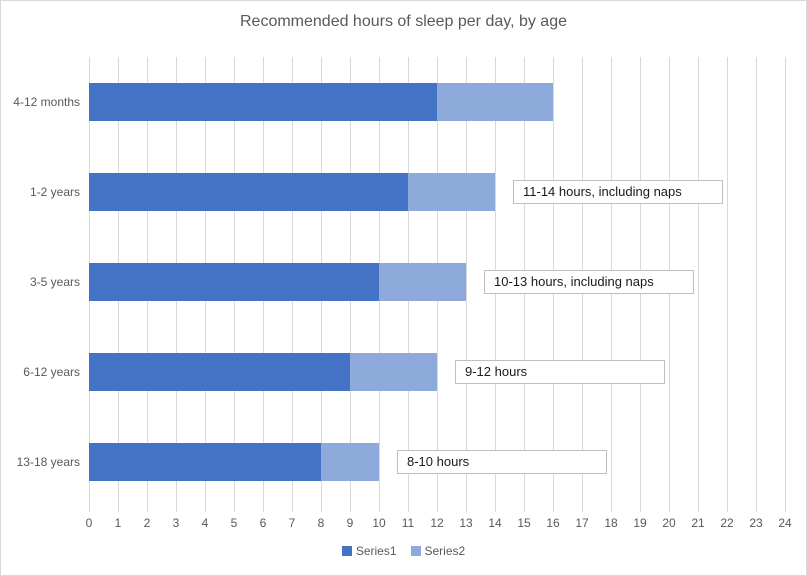  Describe the element at coordinates (46, 102) in the screenshot. I see `y-category-label: 4-12 months` at that location.